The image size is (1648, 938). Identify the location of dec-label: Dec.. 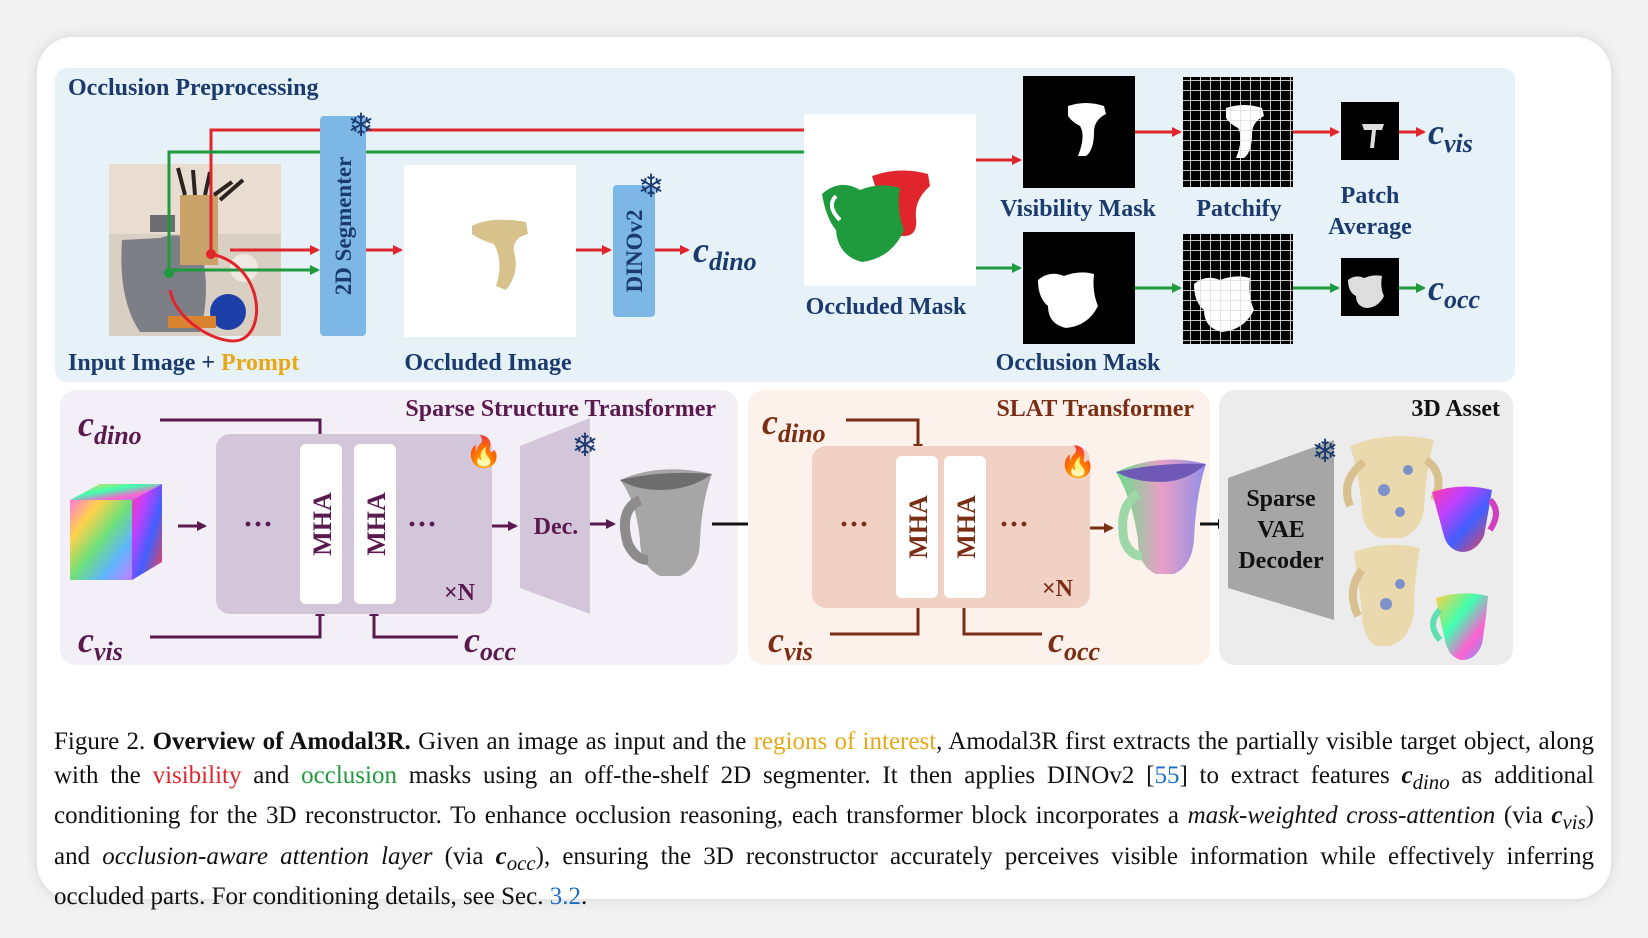
(556, 527).